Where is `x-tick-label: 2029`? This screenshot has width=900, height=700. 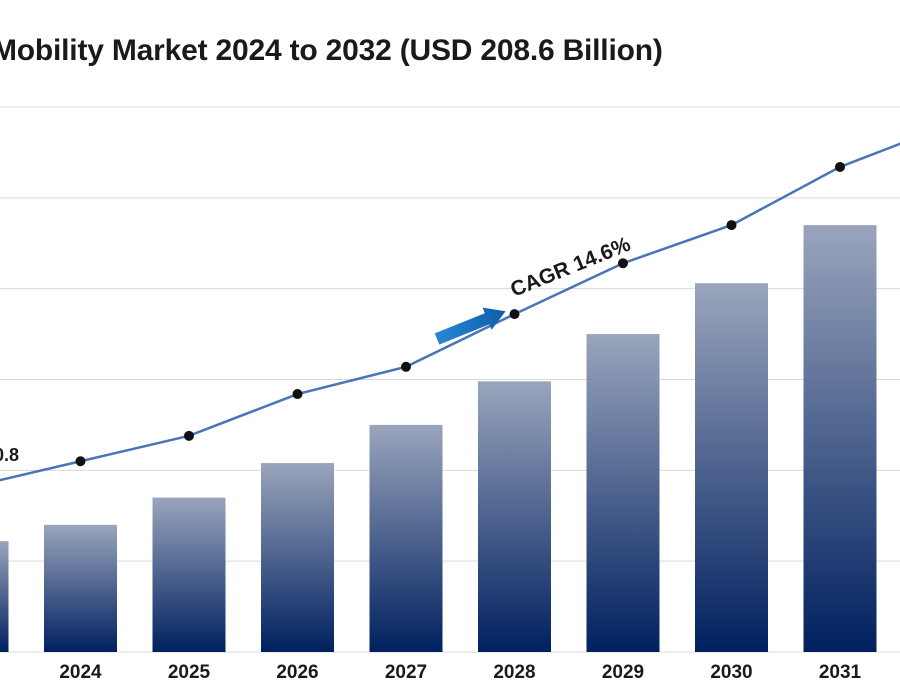 x-tick-label: 2029 is located at coordinates (623, 672).